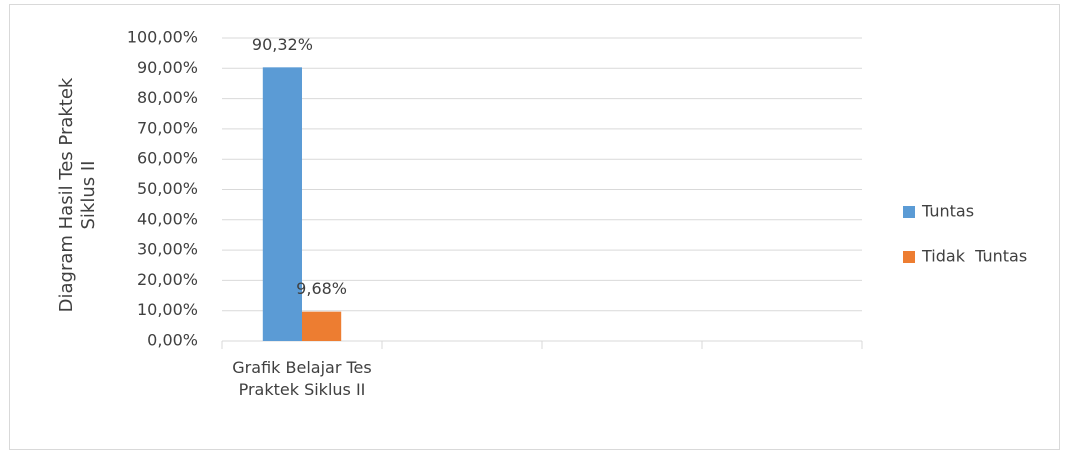 The image size is (1067, 454). What do you see at coordinates (77, 195) in the screenshot?
I see `y-axis-title: Diagram Hasil Tes Praktek Siklus II` at bounding box center [77, 195].